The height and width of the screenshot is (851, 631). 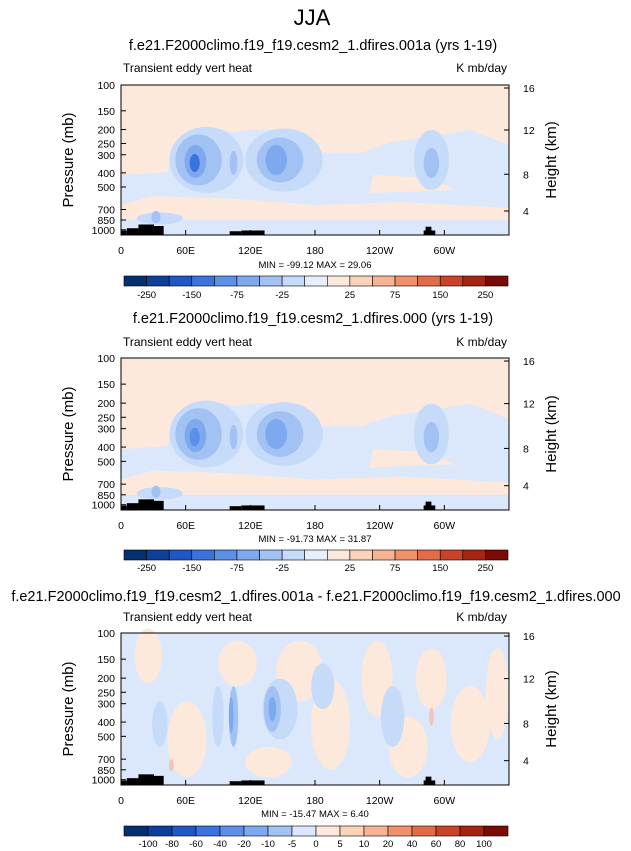 I want to click on min-max-label: MIN = -91.73 MAX = 31.87, so click(x=314, y=539).